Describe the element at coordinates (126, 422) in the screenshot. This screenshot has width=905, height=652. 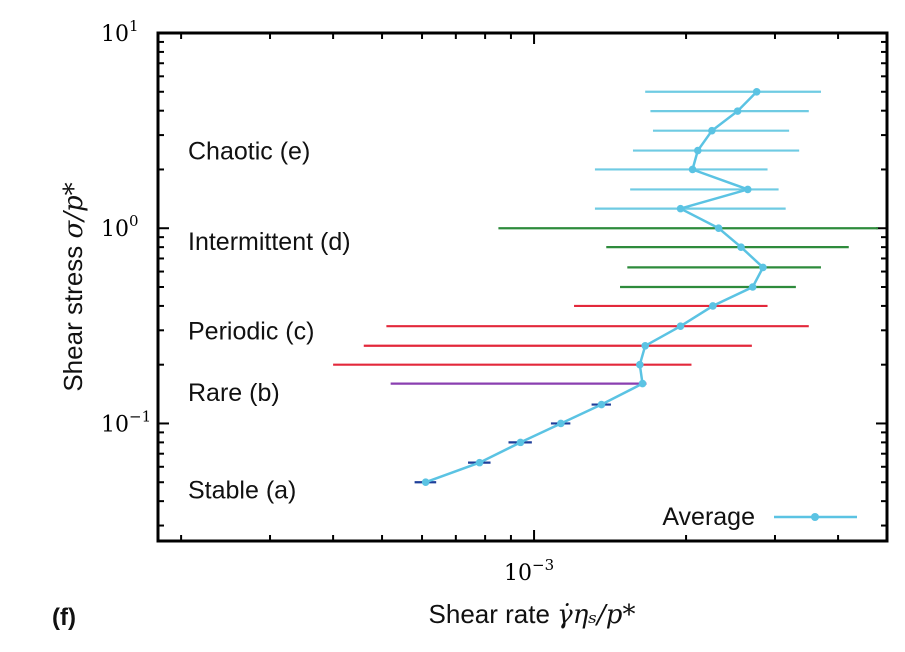
I see `y-tick-label: 10⁻¹` at that location.